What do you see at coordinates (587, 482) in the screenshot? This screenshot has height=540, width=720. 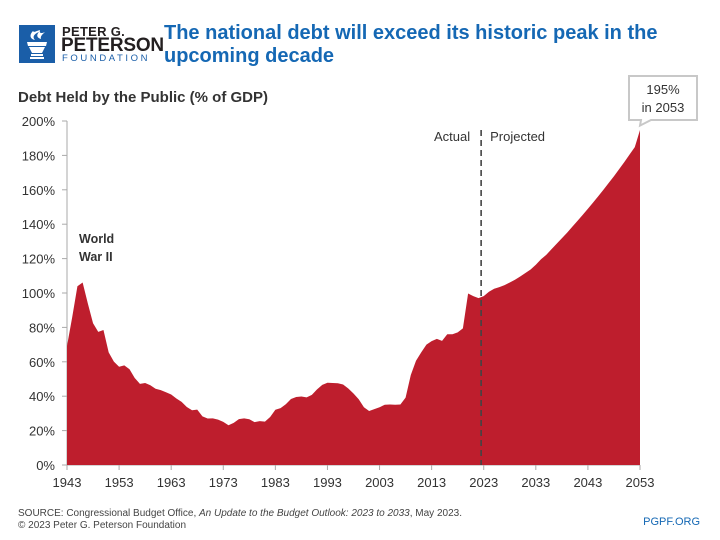 I see `x-tick-label: 2043` at bounding box center [587, 482].